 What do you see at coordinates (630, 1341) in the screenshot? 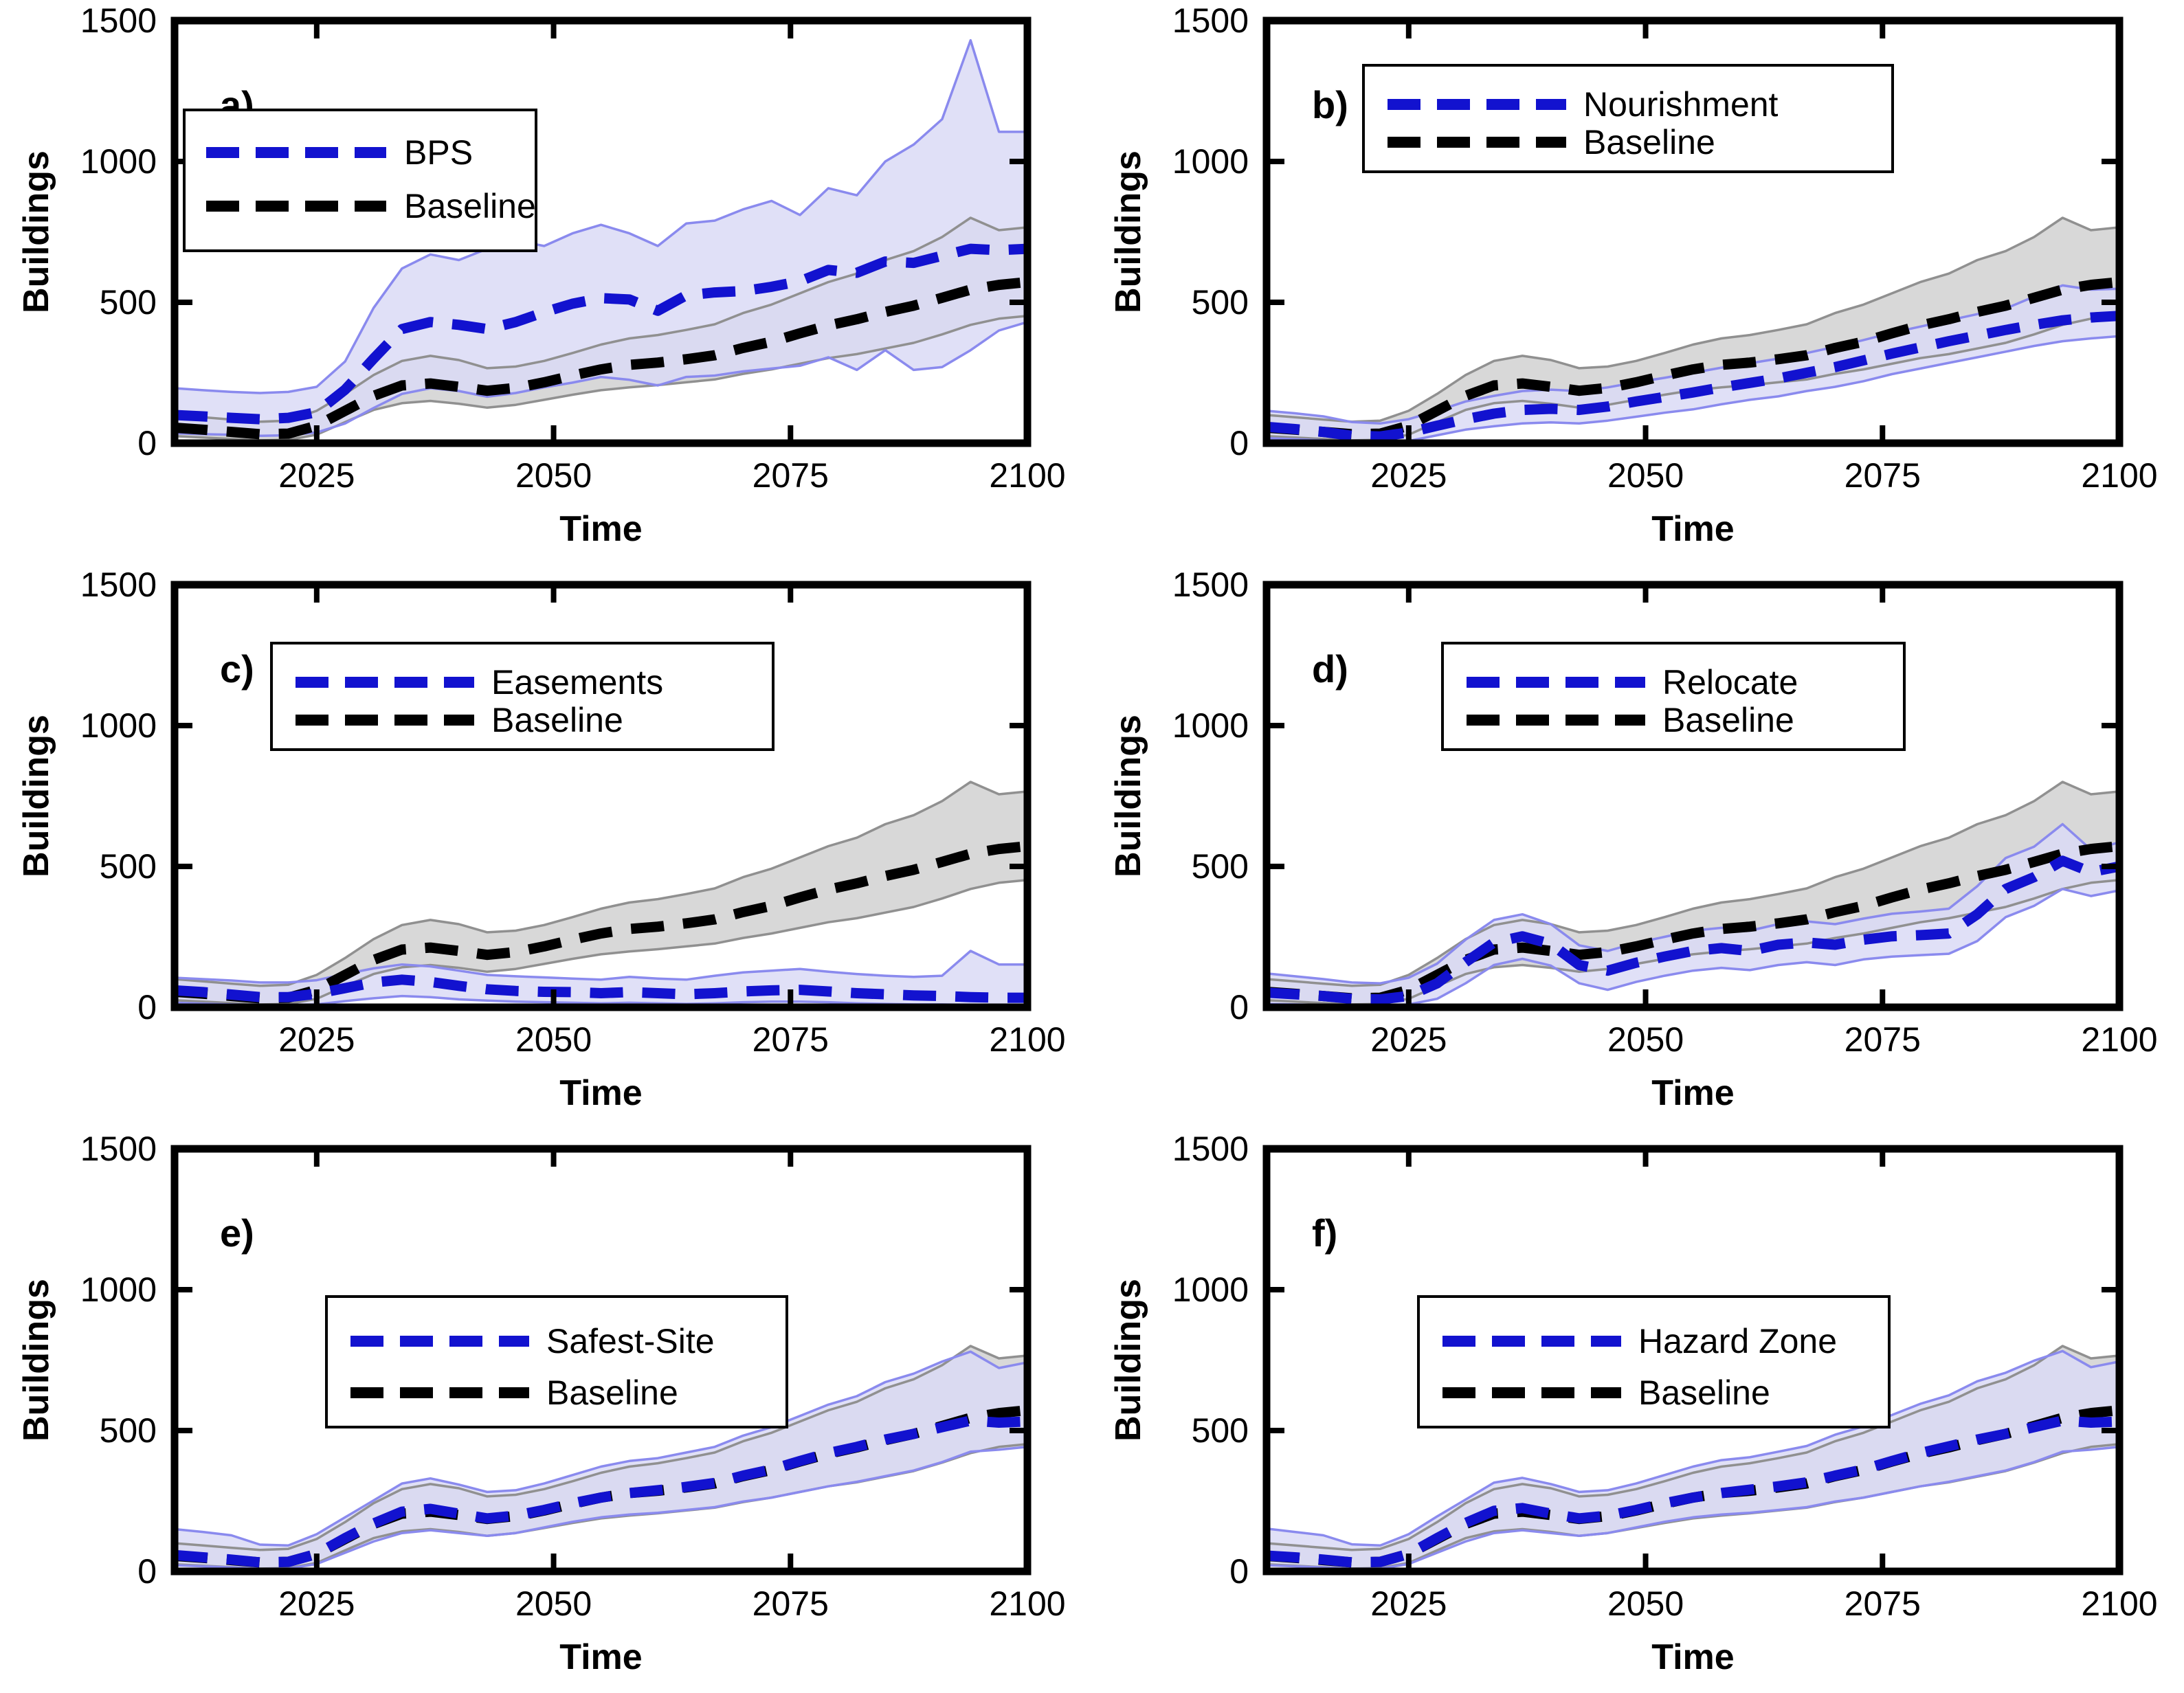
I see `legend-scenario-label: Safest-Site` at bounding box center [630, 1341].